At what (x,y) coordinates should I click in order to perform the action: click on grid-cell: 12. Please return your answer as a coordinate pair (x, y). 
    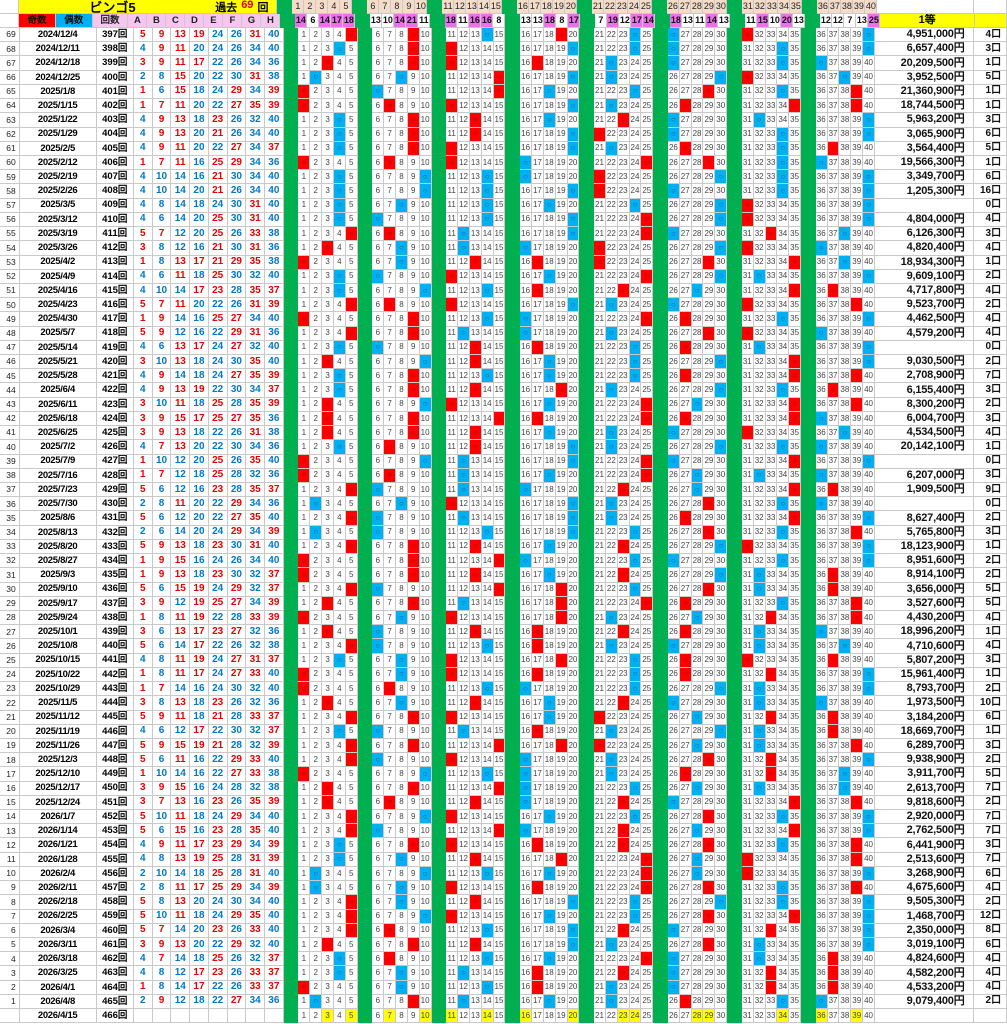
    Looking at the image, I should click on (464, 703).